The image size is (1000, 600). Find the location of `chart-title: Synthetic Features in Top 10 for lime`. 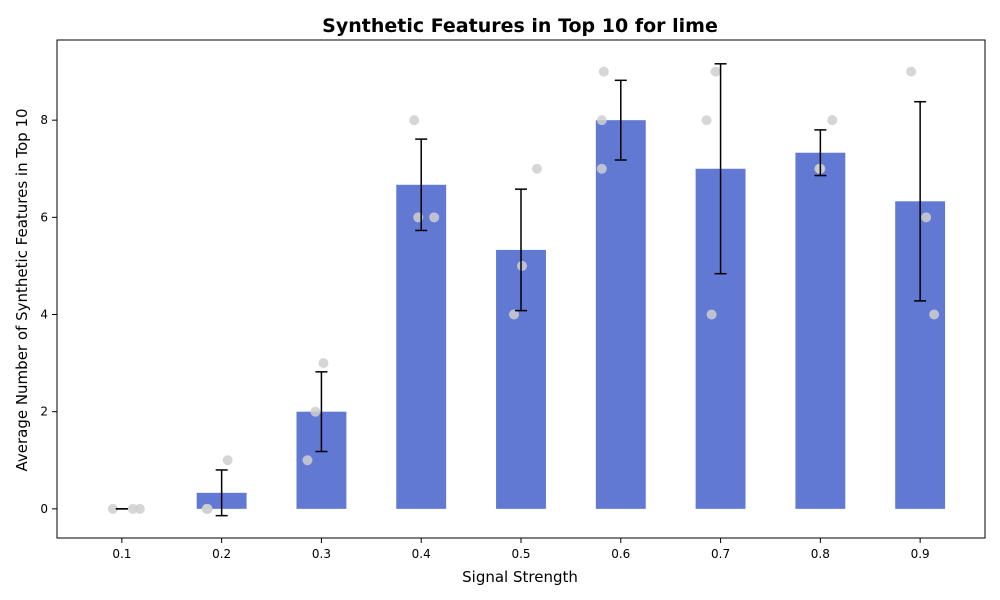

chart-title: Synthetic Features in Top 10 for lime is located at coordinates (520, 26).